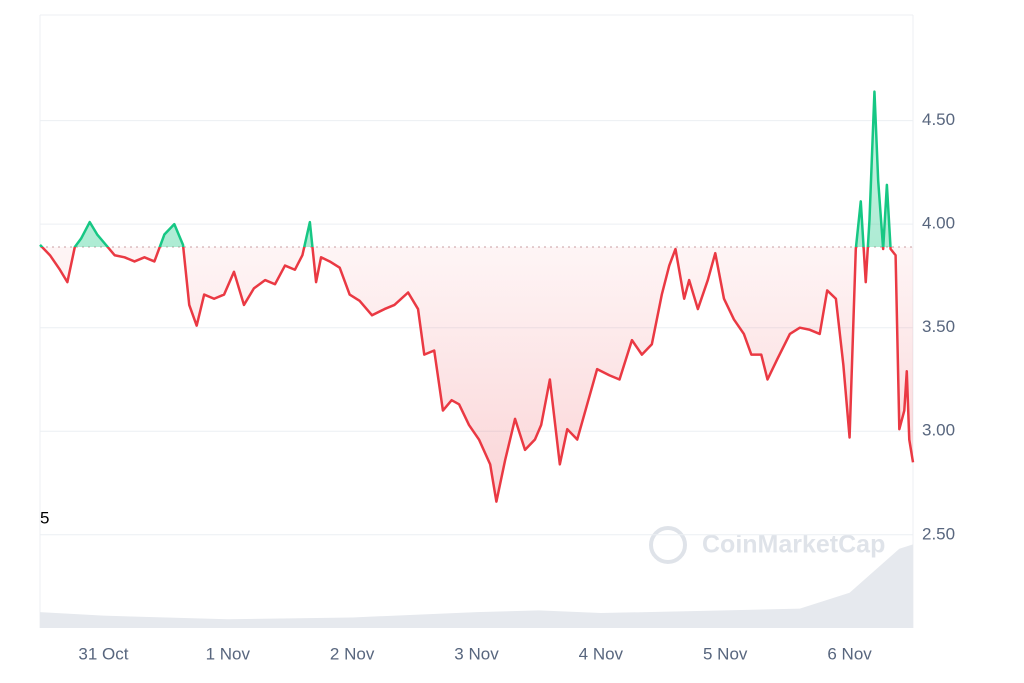 Image resolution: width=1024 pixels, height=683 pixels. Describe the element at coordinates (44, 517) in the screenshot. I see `annotation: 5` at that location.